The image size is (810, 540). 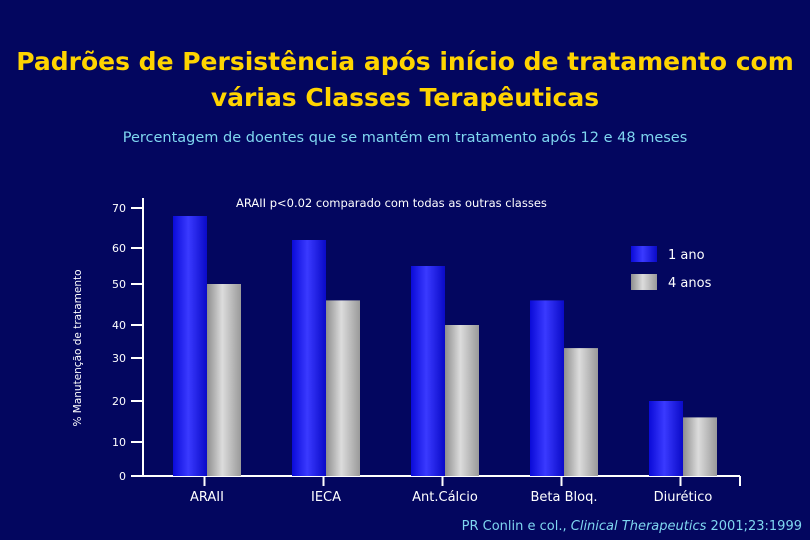 I want to click on source-authors: Conlin e col.,, so click(x=524, y=526).